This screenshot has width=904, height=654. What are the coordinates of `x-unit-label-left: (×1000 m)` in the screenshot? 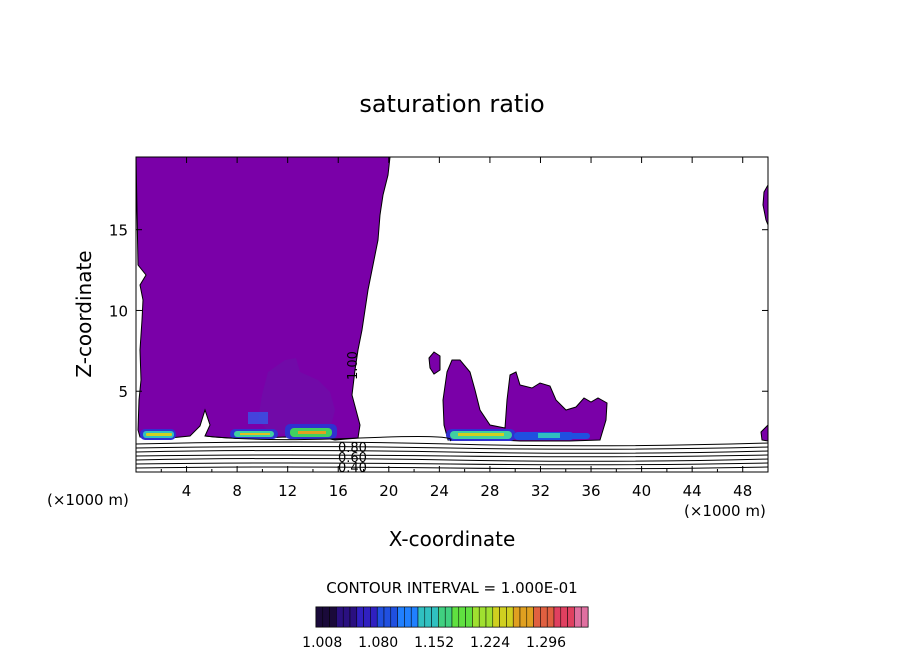 It's located at (88, 500).